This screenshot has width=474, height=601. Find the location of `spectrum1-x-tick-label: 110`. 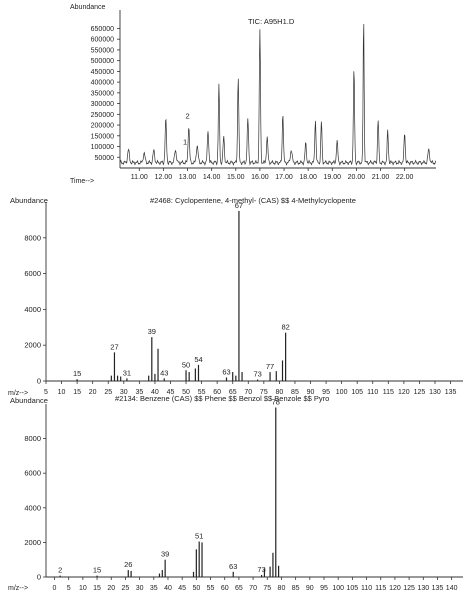

spectrum1-x-tick-label: 110 is located at coordinates (372, 392).